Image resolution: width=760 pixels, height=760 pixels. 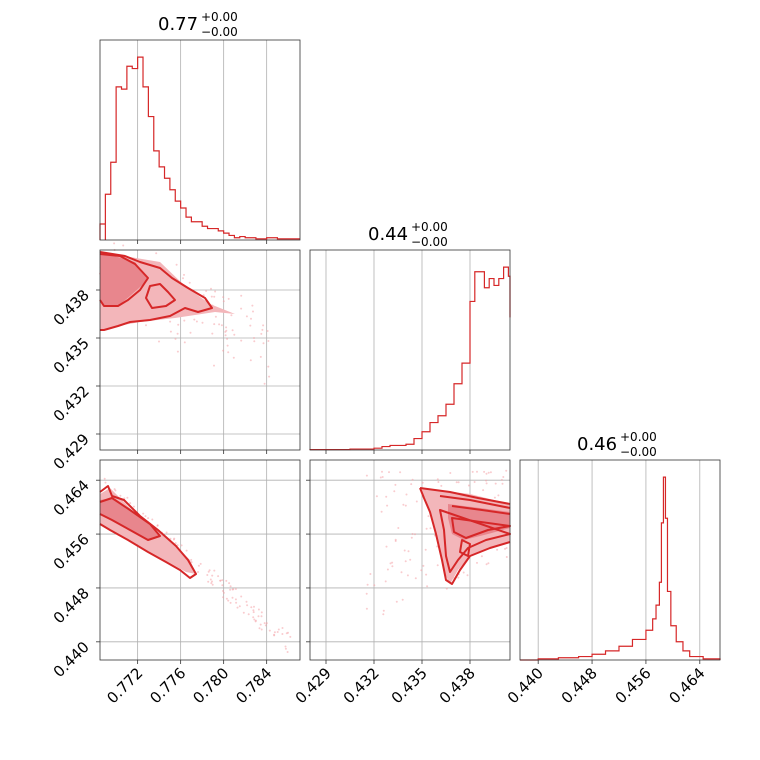 I want to click on panel-hist-param2: 0.44 +0.00 −0.00, so click(x=410, y=337).